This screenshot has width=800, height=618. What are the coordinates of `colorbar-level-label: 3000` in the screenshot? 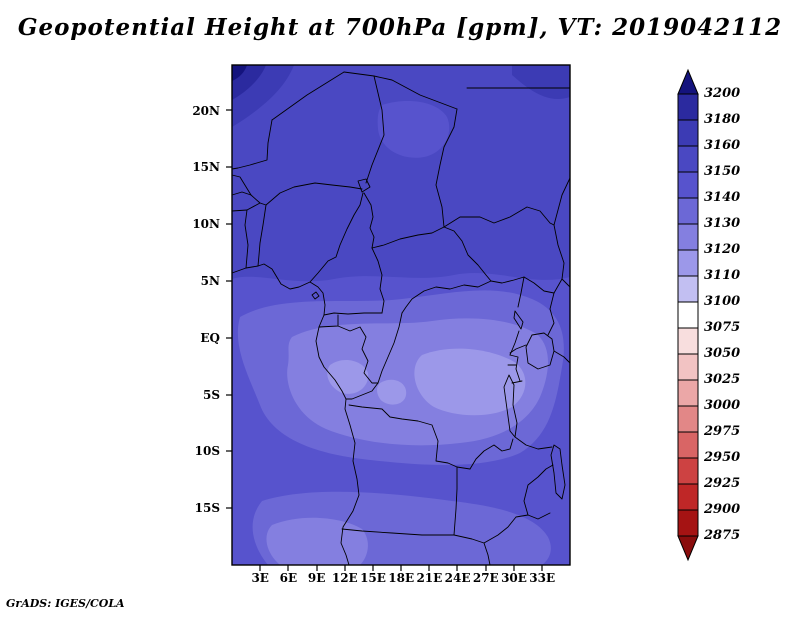 It's located at (722, 405).